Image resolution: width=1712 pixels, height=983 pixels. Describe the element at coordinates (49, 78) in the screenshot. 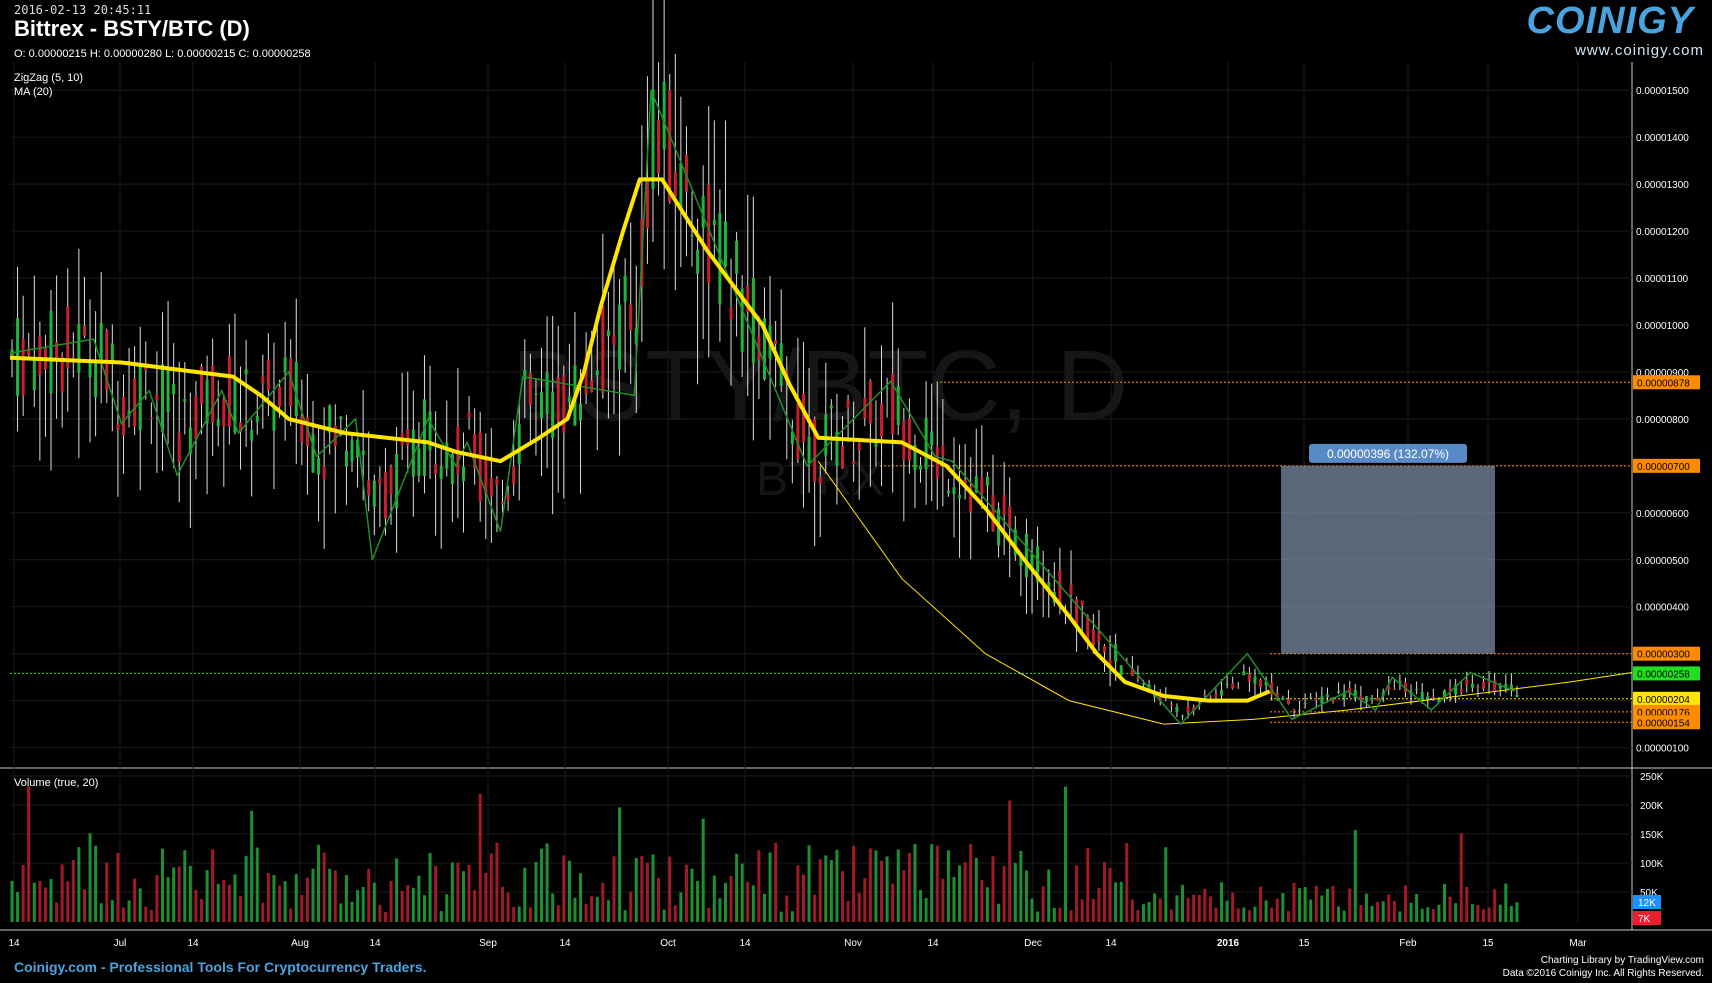

I see `indicator-zigzag-label: ZigZag (5, 10)` at that location.